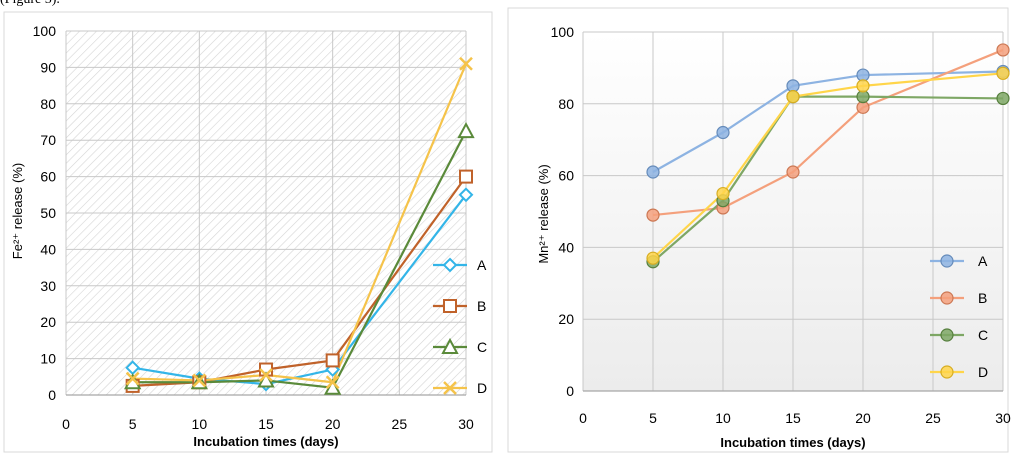  I want to click on fe-series-c-point, so click(466, 130).